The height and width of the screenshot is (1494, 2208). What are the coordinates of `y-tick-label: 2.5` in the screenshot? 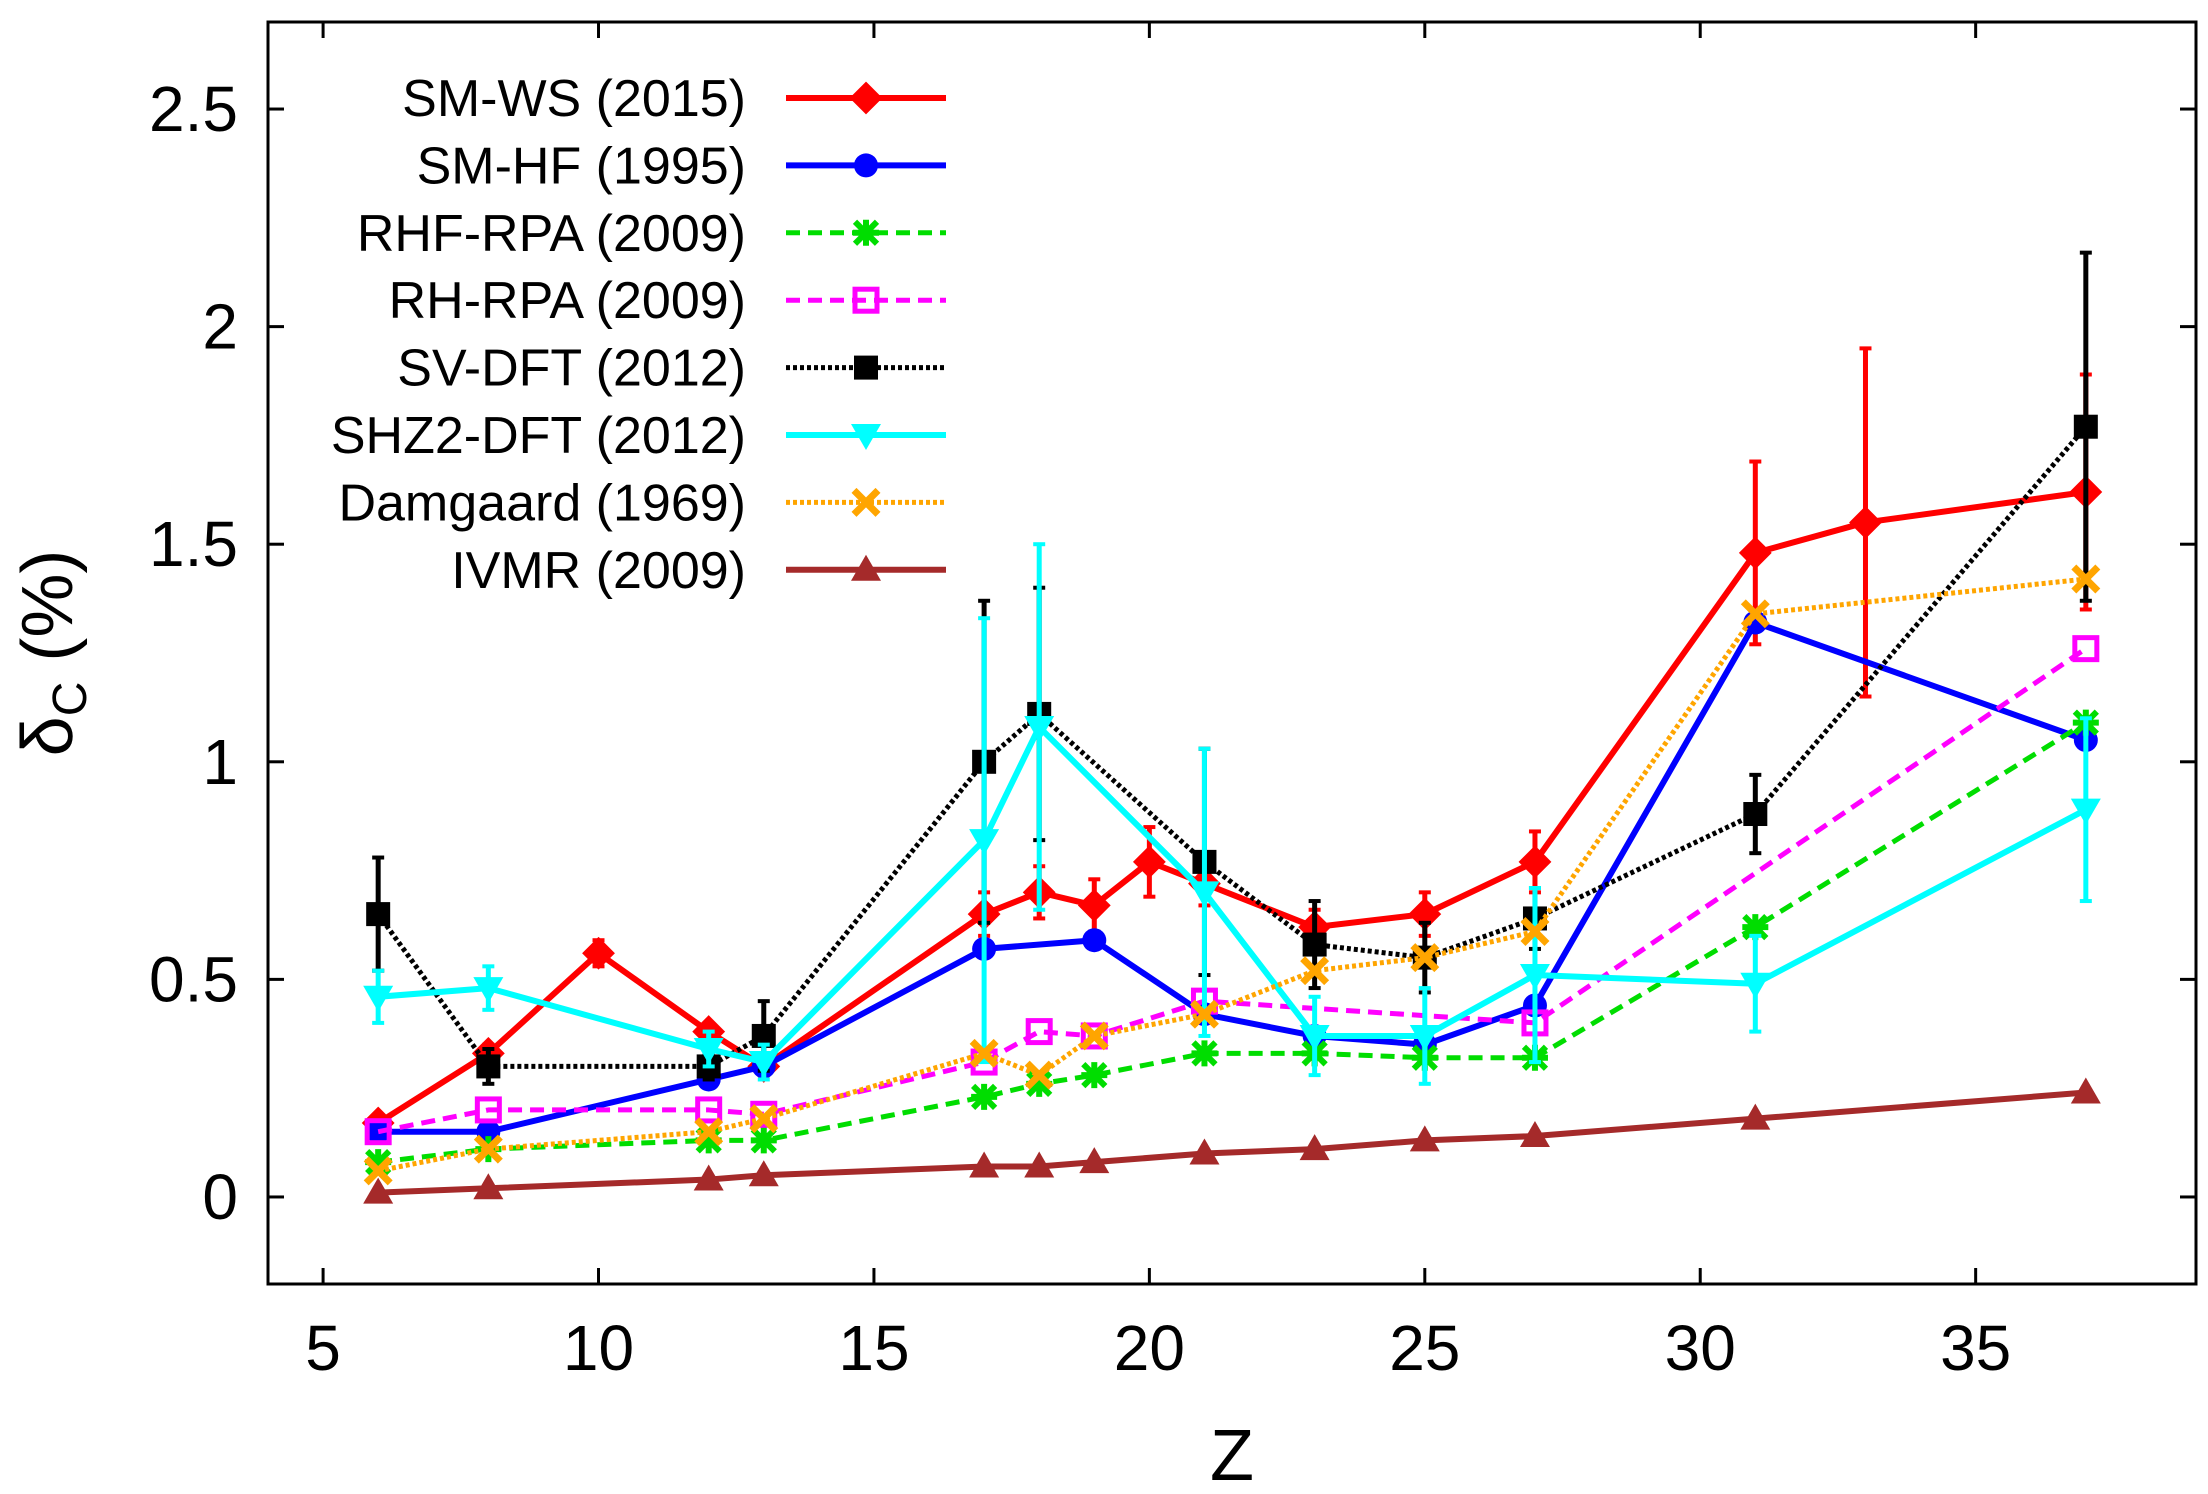 It's located at (193, 109).